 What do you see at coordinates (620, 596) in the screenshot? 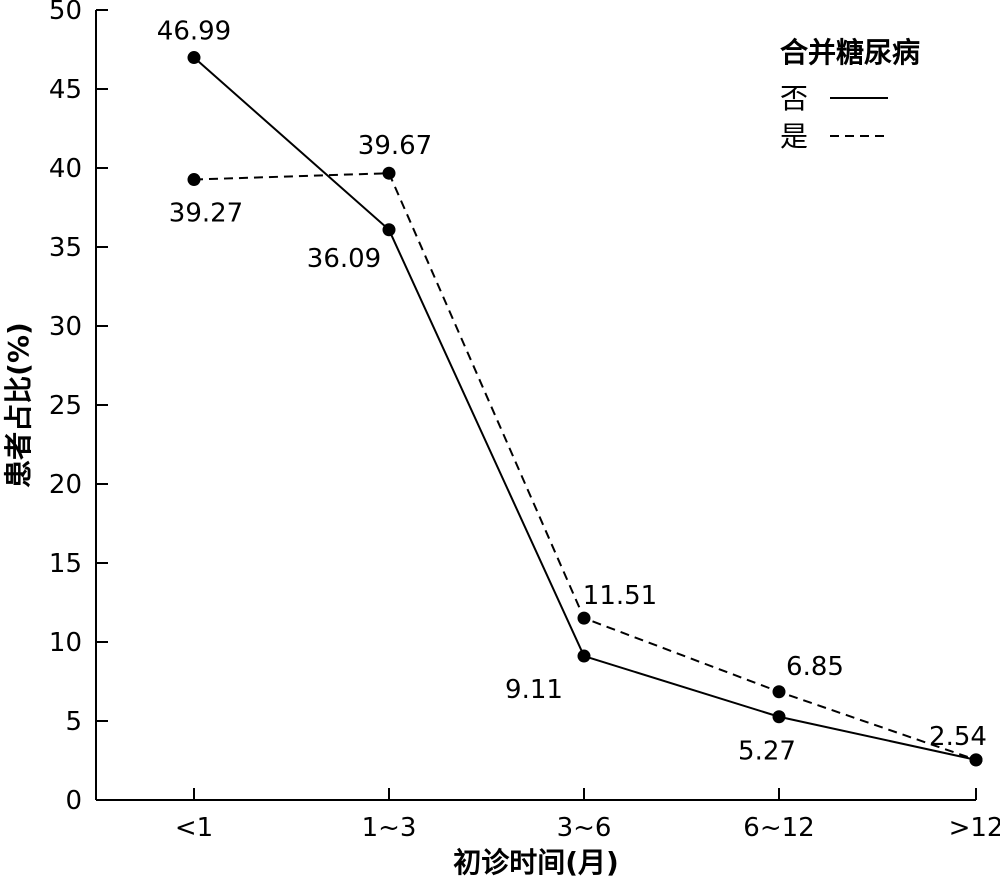
I see `data-label: 11.51` at bounding box center [620, 596].